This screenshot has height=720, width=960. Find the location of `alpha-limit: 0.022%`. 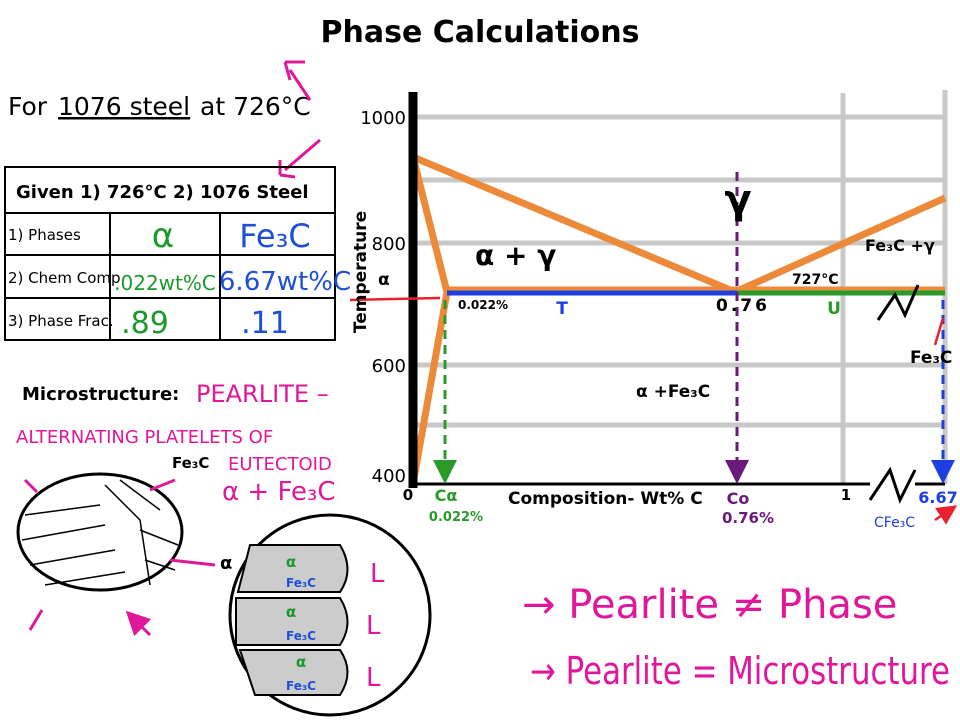

alpha-limit: 0.022% is located at coordinates (483, 305).